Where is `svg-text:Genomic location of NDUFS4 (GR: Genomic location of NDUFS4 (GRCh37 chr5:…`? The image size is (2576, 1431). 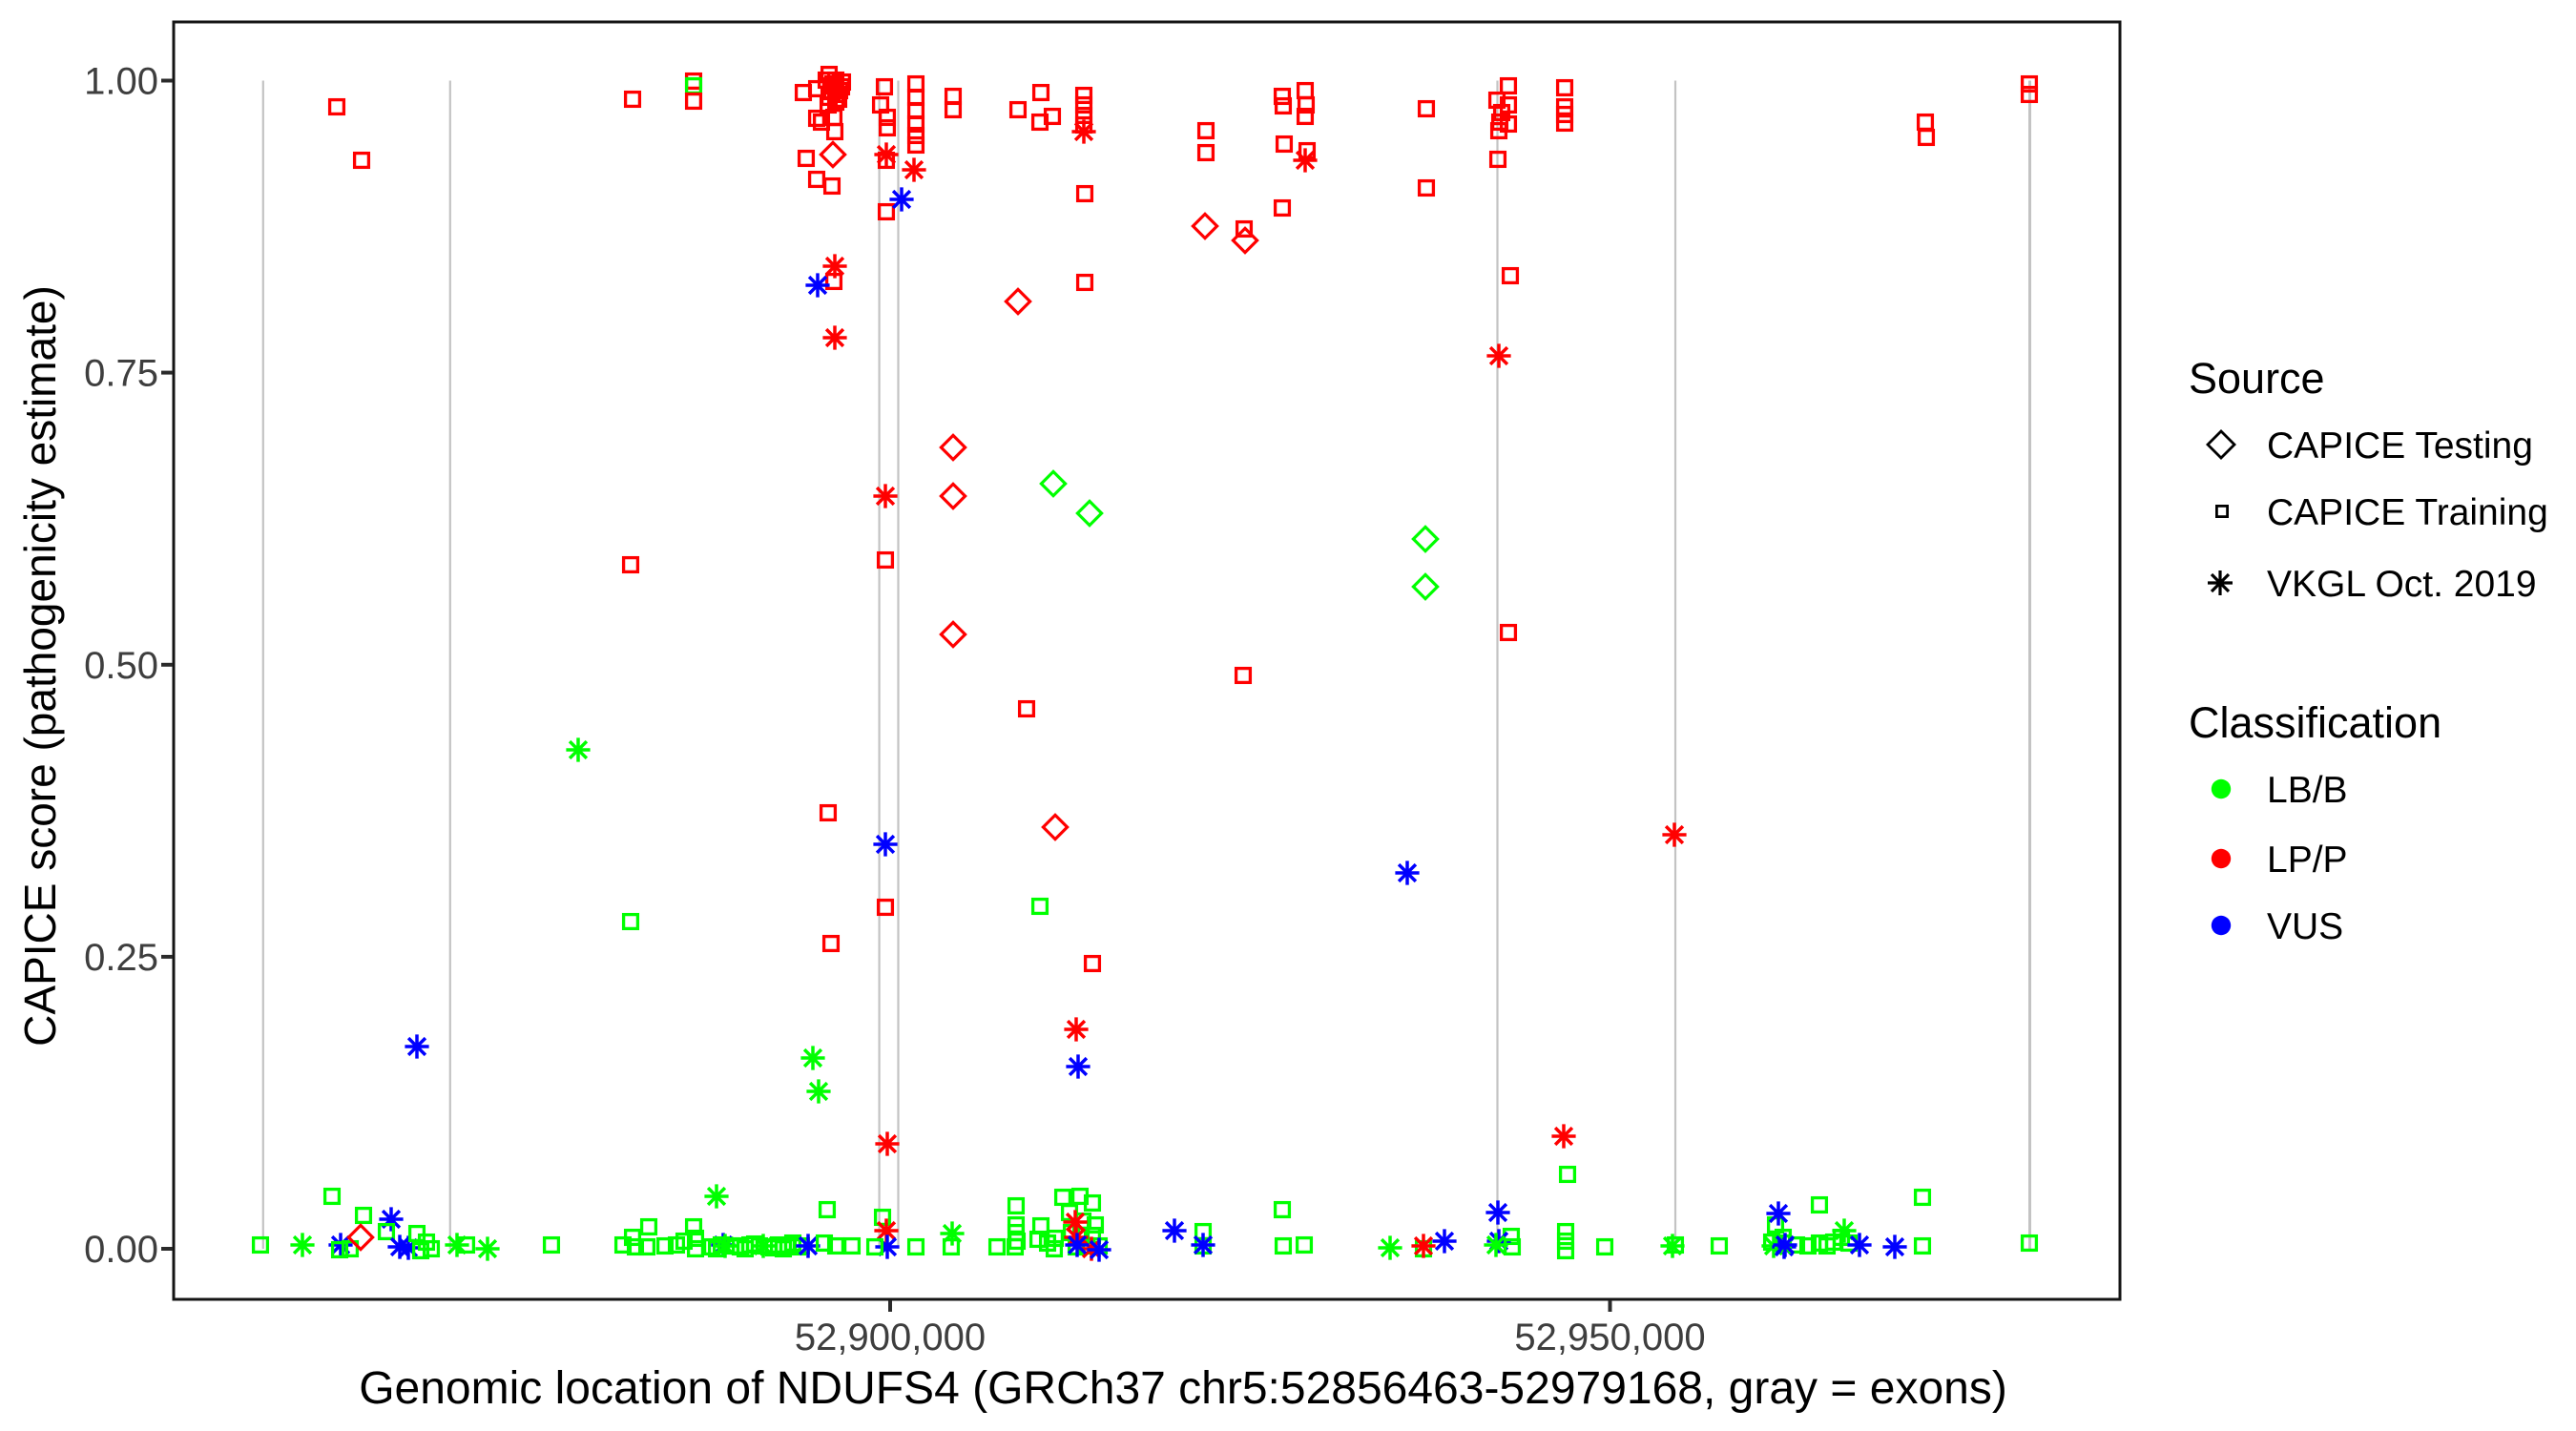 svg-text:Genomic location of NDUFS4 (GR: Genomic location of NDUFS4 (GRCh37 chr5:… is located at coordinates (1183, 1388).